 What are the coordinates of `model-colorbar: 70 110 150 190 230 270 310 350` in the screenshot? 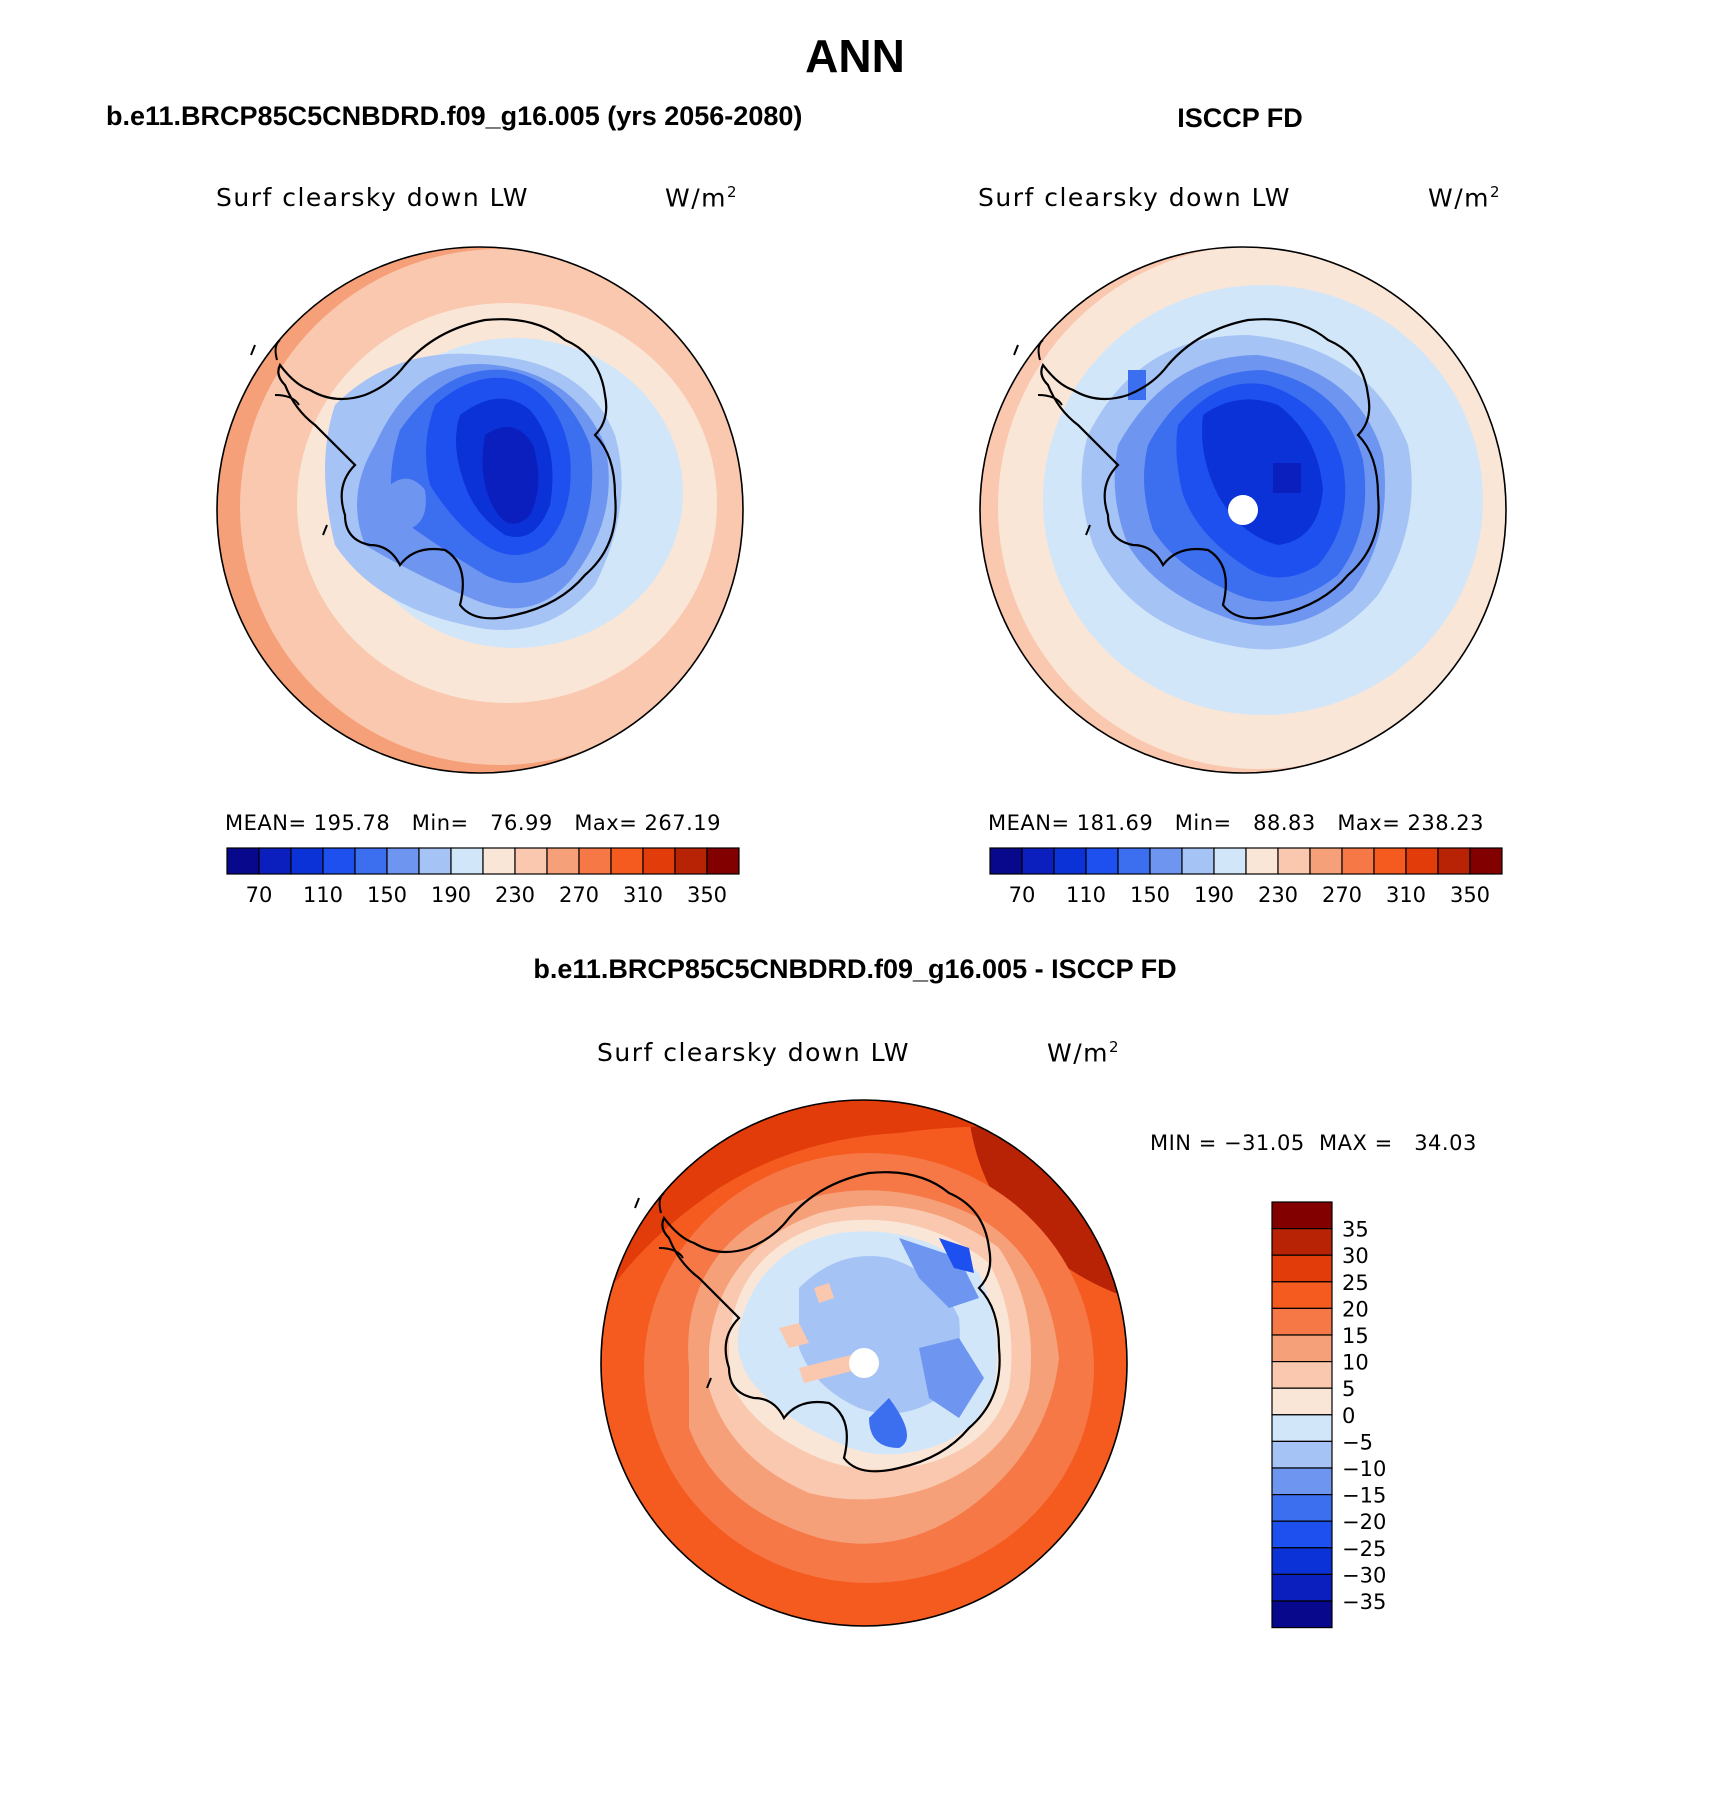 It's located at (483, 877).